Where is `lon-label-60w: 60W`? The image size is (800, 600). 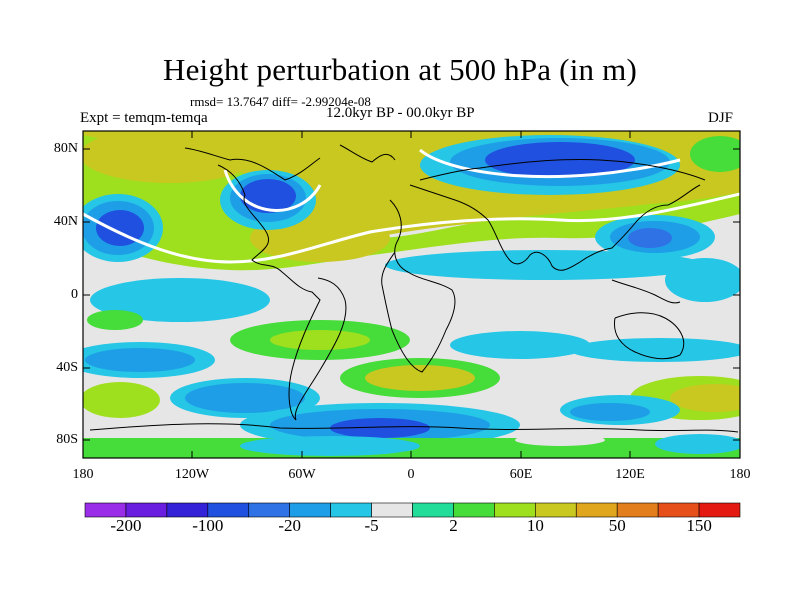 lon-label-60w: 60W is located at coordinates (302, 474).